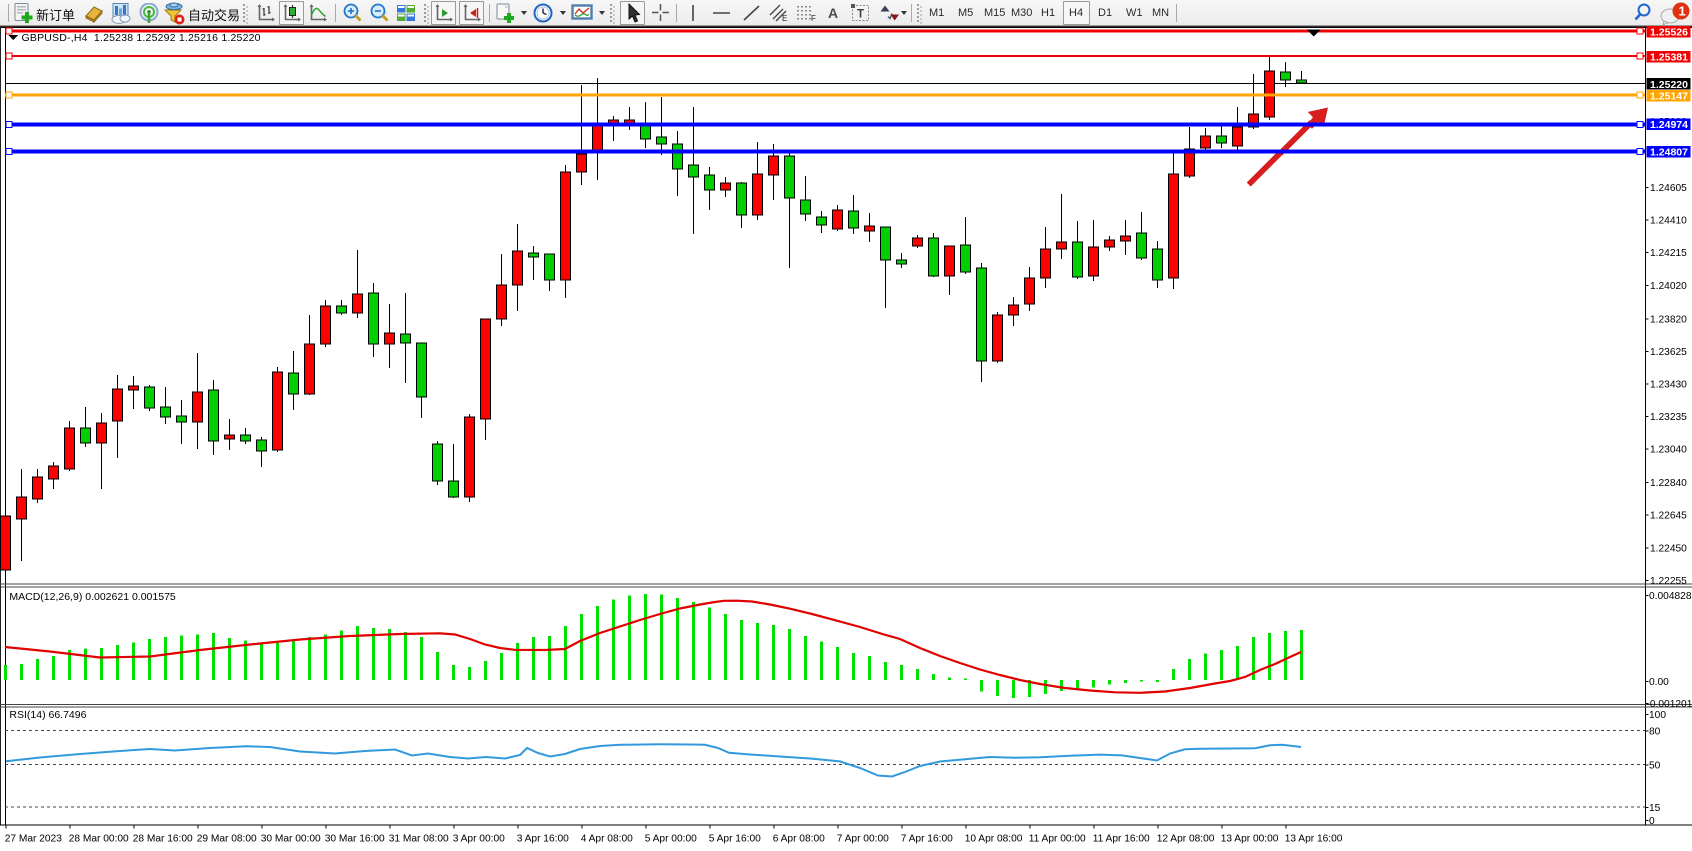 The height and width of the screenshot is (851, 1692). What do you see at coordinates (607, 839) in the screenshot?
I see `svg-text: 4 Apr 08:00` at bounding box center [607, 839].